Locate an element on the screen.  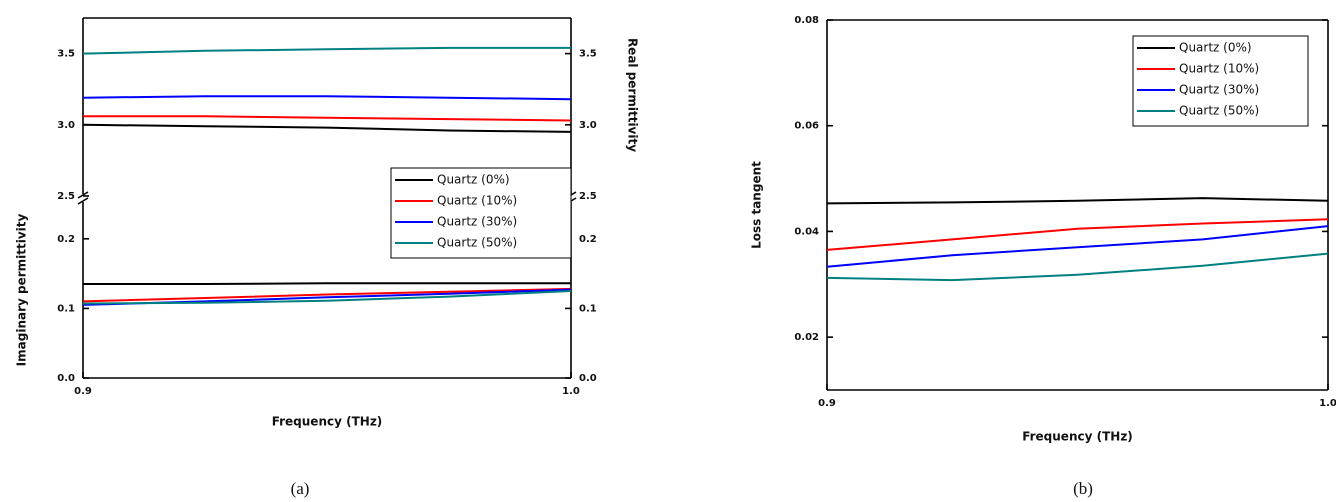
y-tick-label: 3.5 is located at coordinates (66, 54).